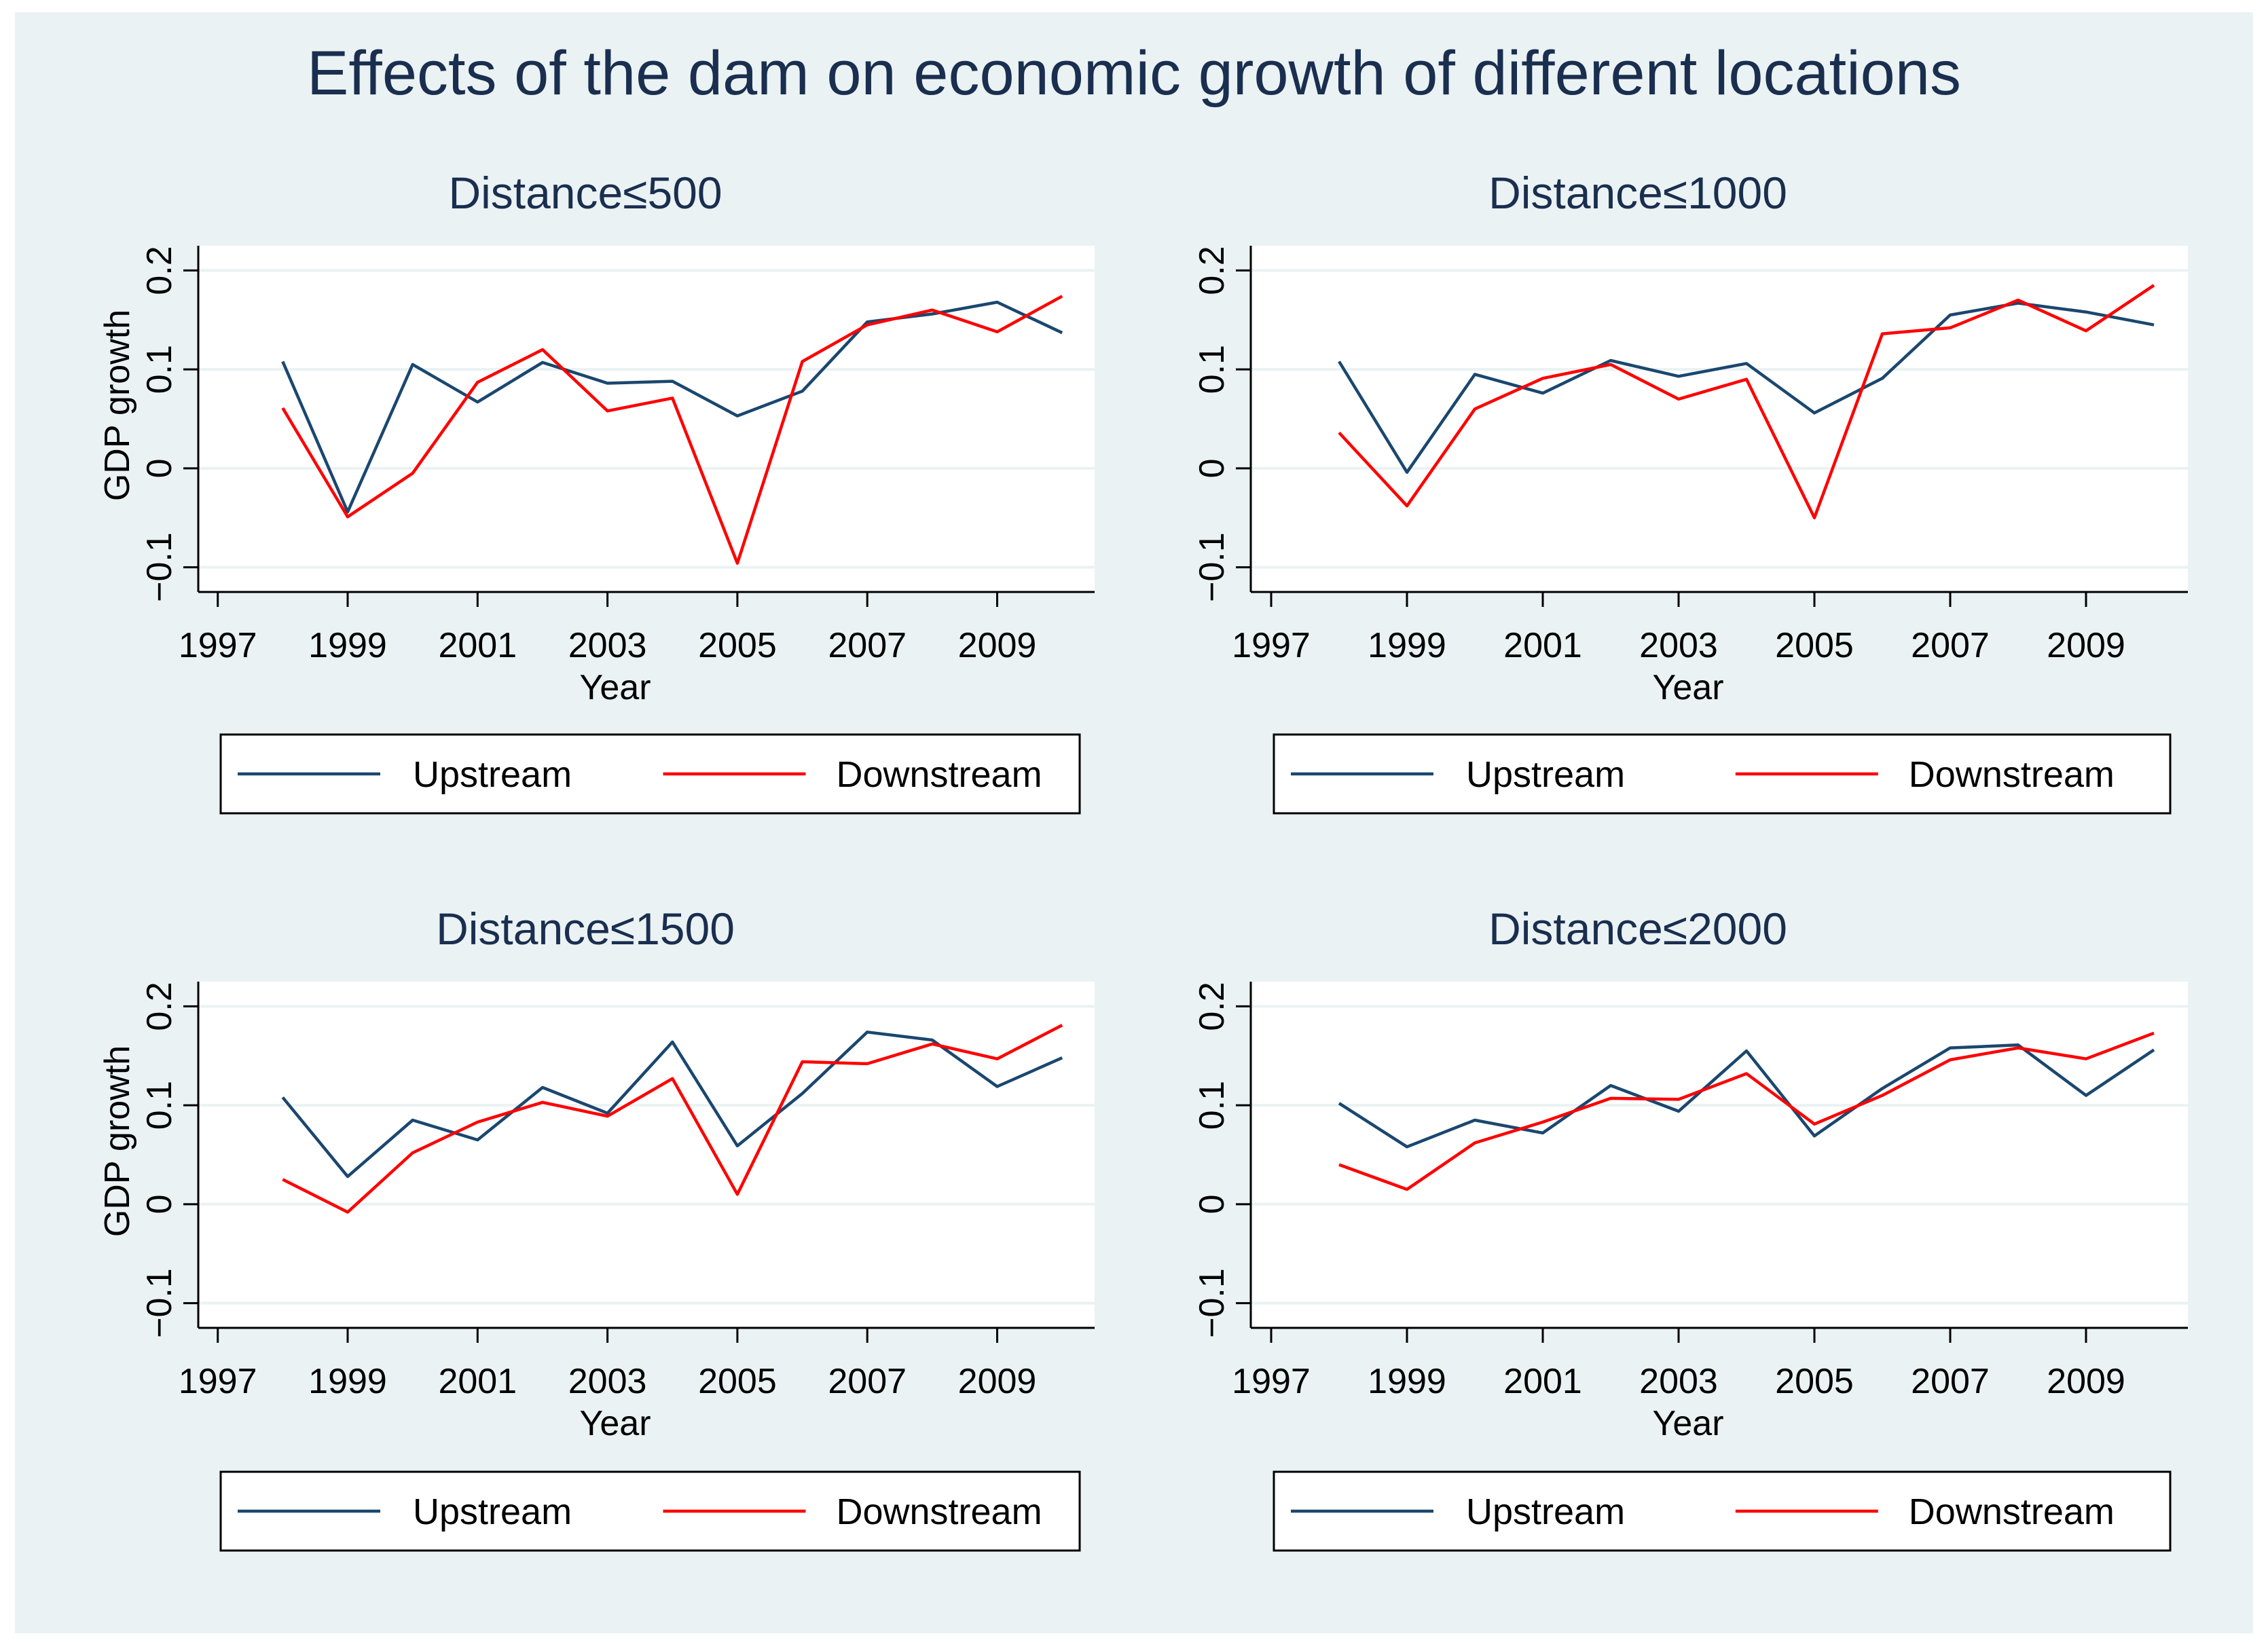  I want to click on panel-title: Distance≤2000, so click(1637, 929).